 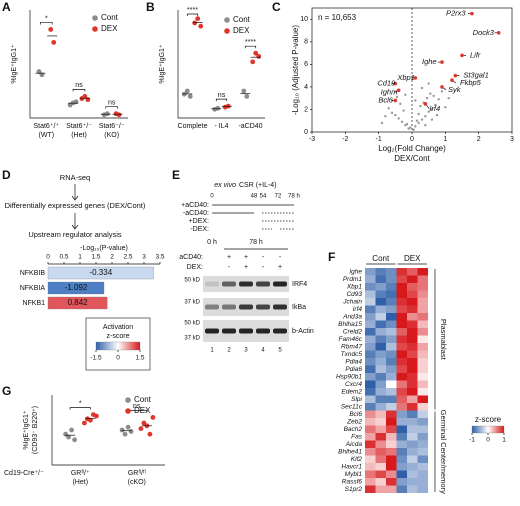 I want to click on x-axis-label: -Log₁₀(P-value), so click(x=104, y=248).